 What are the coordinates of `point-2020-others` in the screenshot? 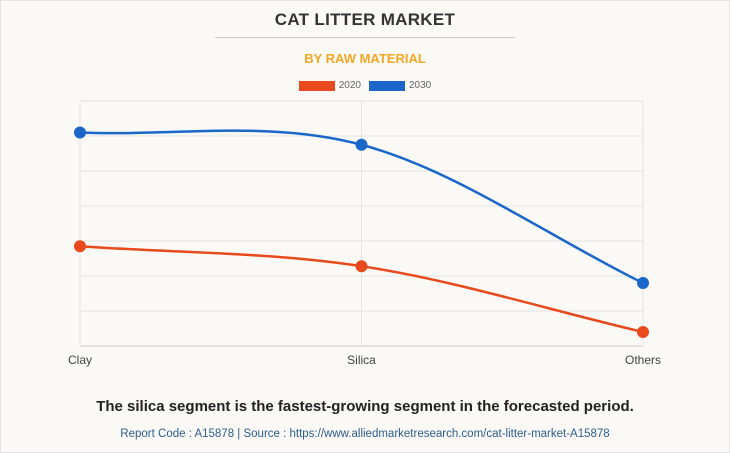 It's located at (643, 332).